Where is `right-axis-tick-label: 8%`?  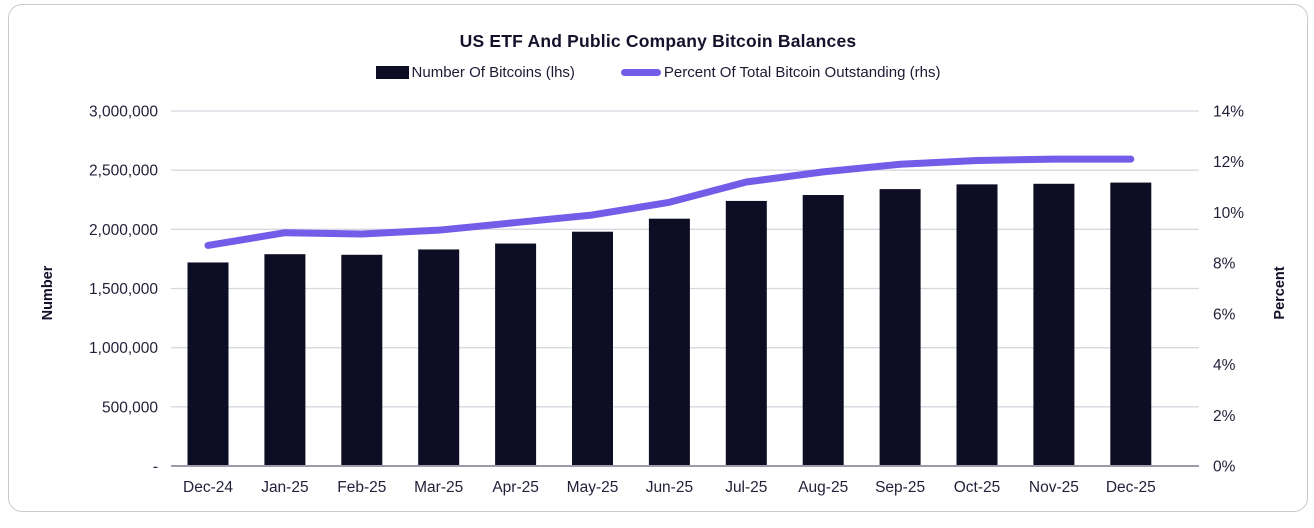
right-axis-tick-label: 8% is located at coordinates (1224, 264).